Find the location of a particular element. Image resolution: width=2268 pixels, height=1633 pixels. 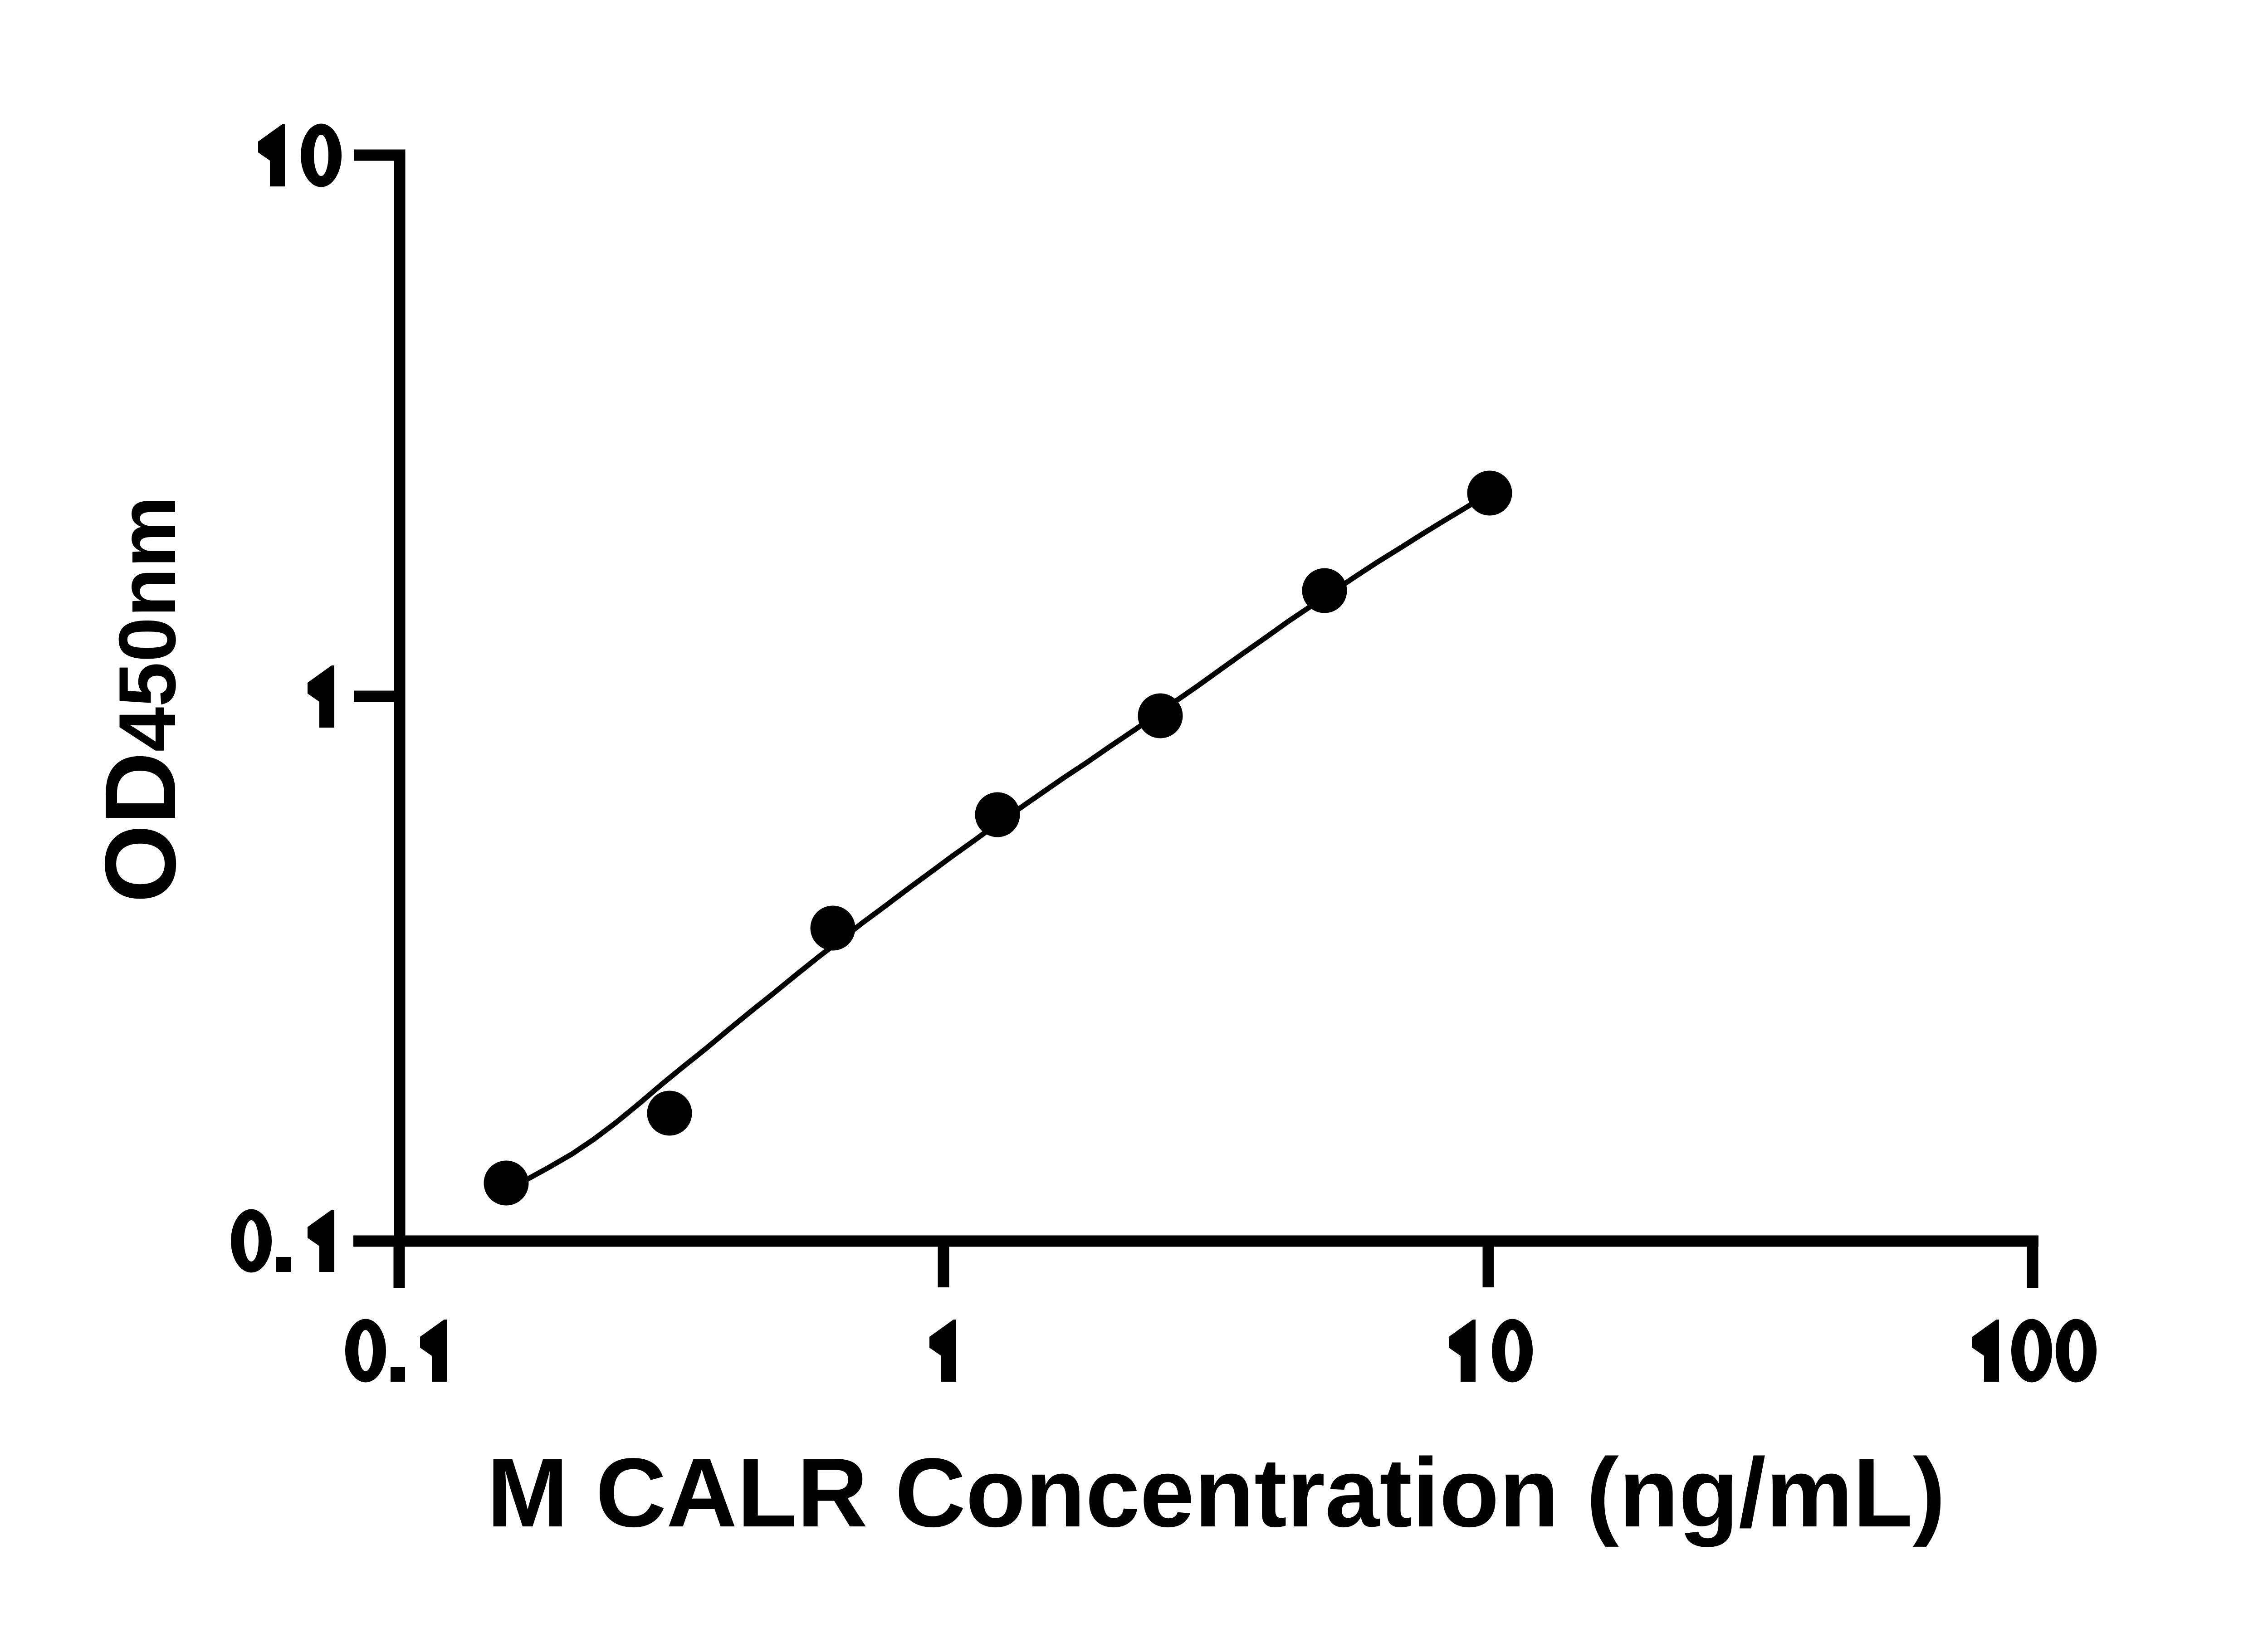

svg-text: M CALR Concentration (ng/mL) is located at coordinates (1216, 1492).